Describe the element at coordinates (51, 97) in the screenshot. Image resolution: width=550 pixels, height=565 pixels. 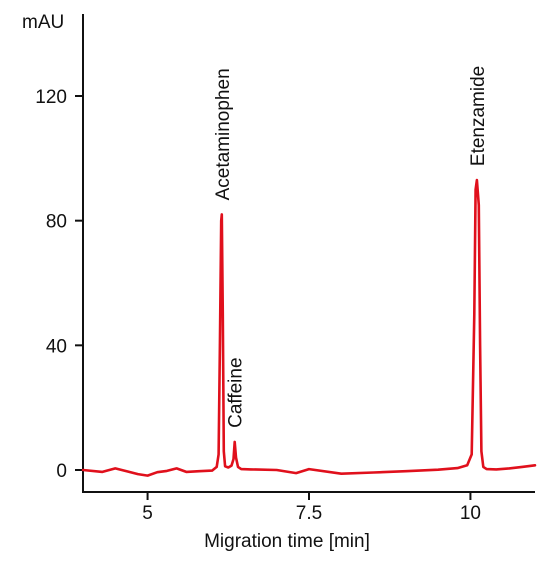
I see `y-tick-label: 120` at that location.